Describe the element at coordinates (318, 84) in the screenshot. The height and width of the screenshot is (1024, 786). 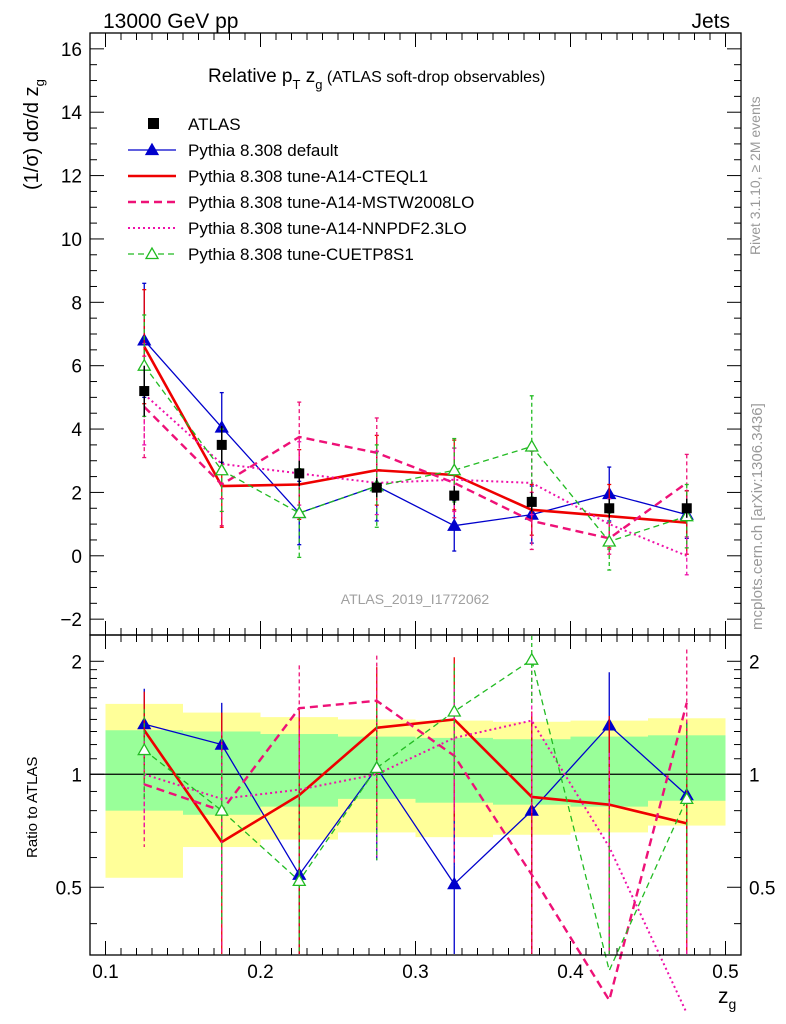
I see `title-sub-g: g` at that location.